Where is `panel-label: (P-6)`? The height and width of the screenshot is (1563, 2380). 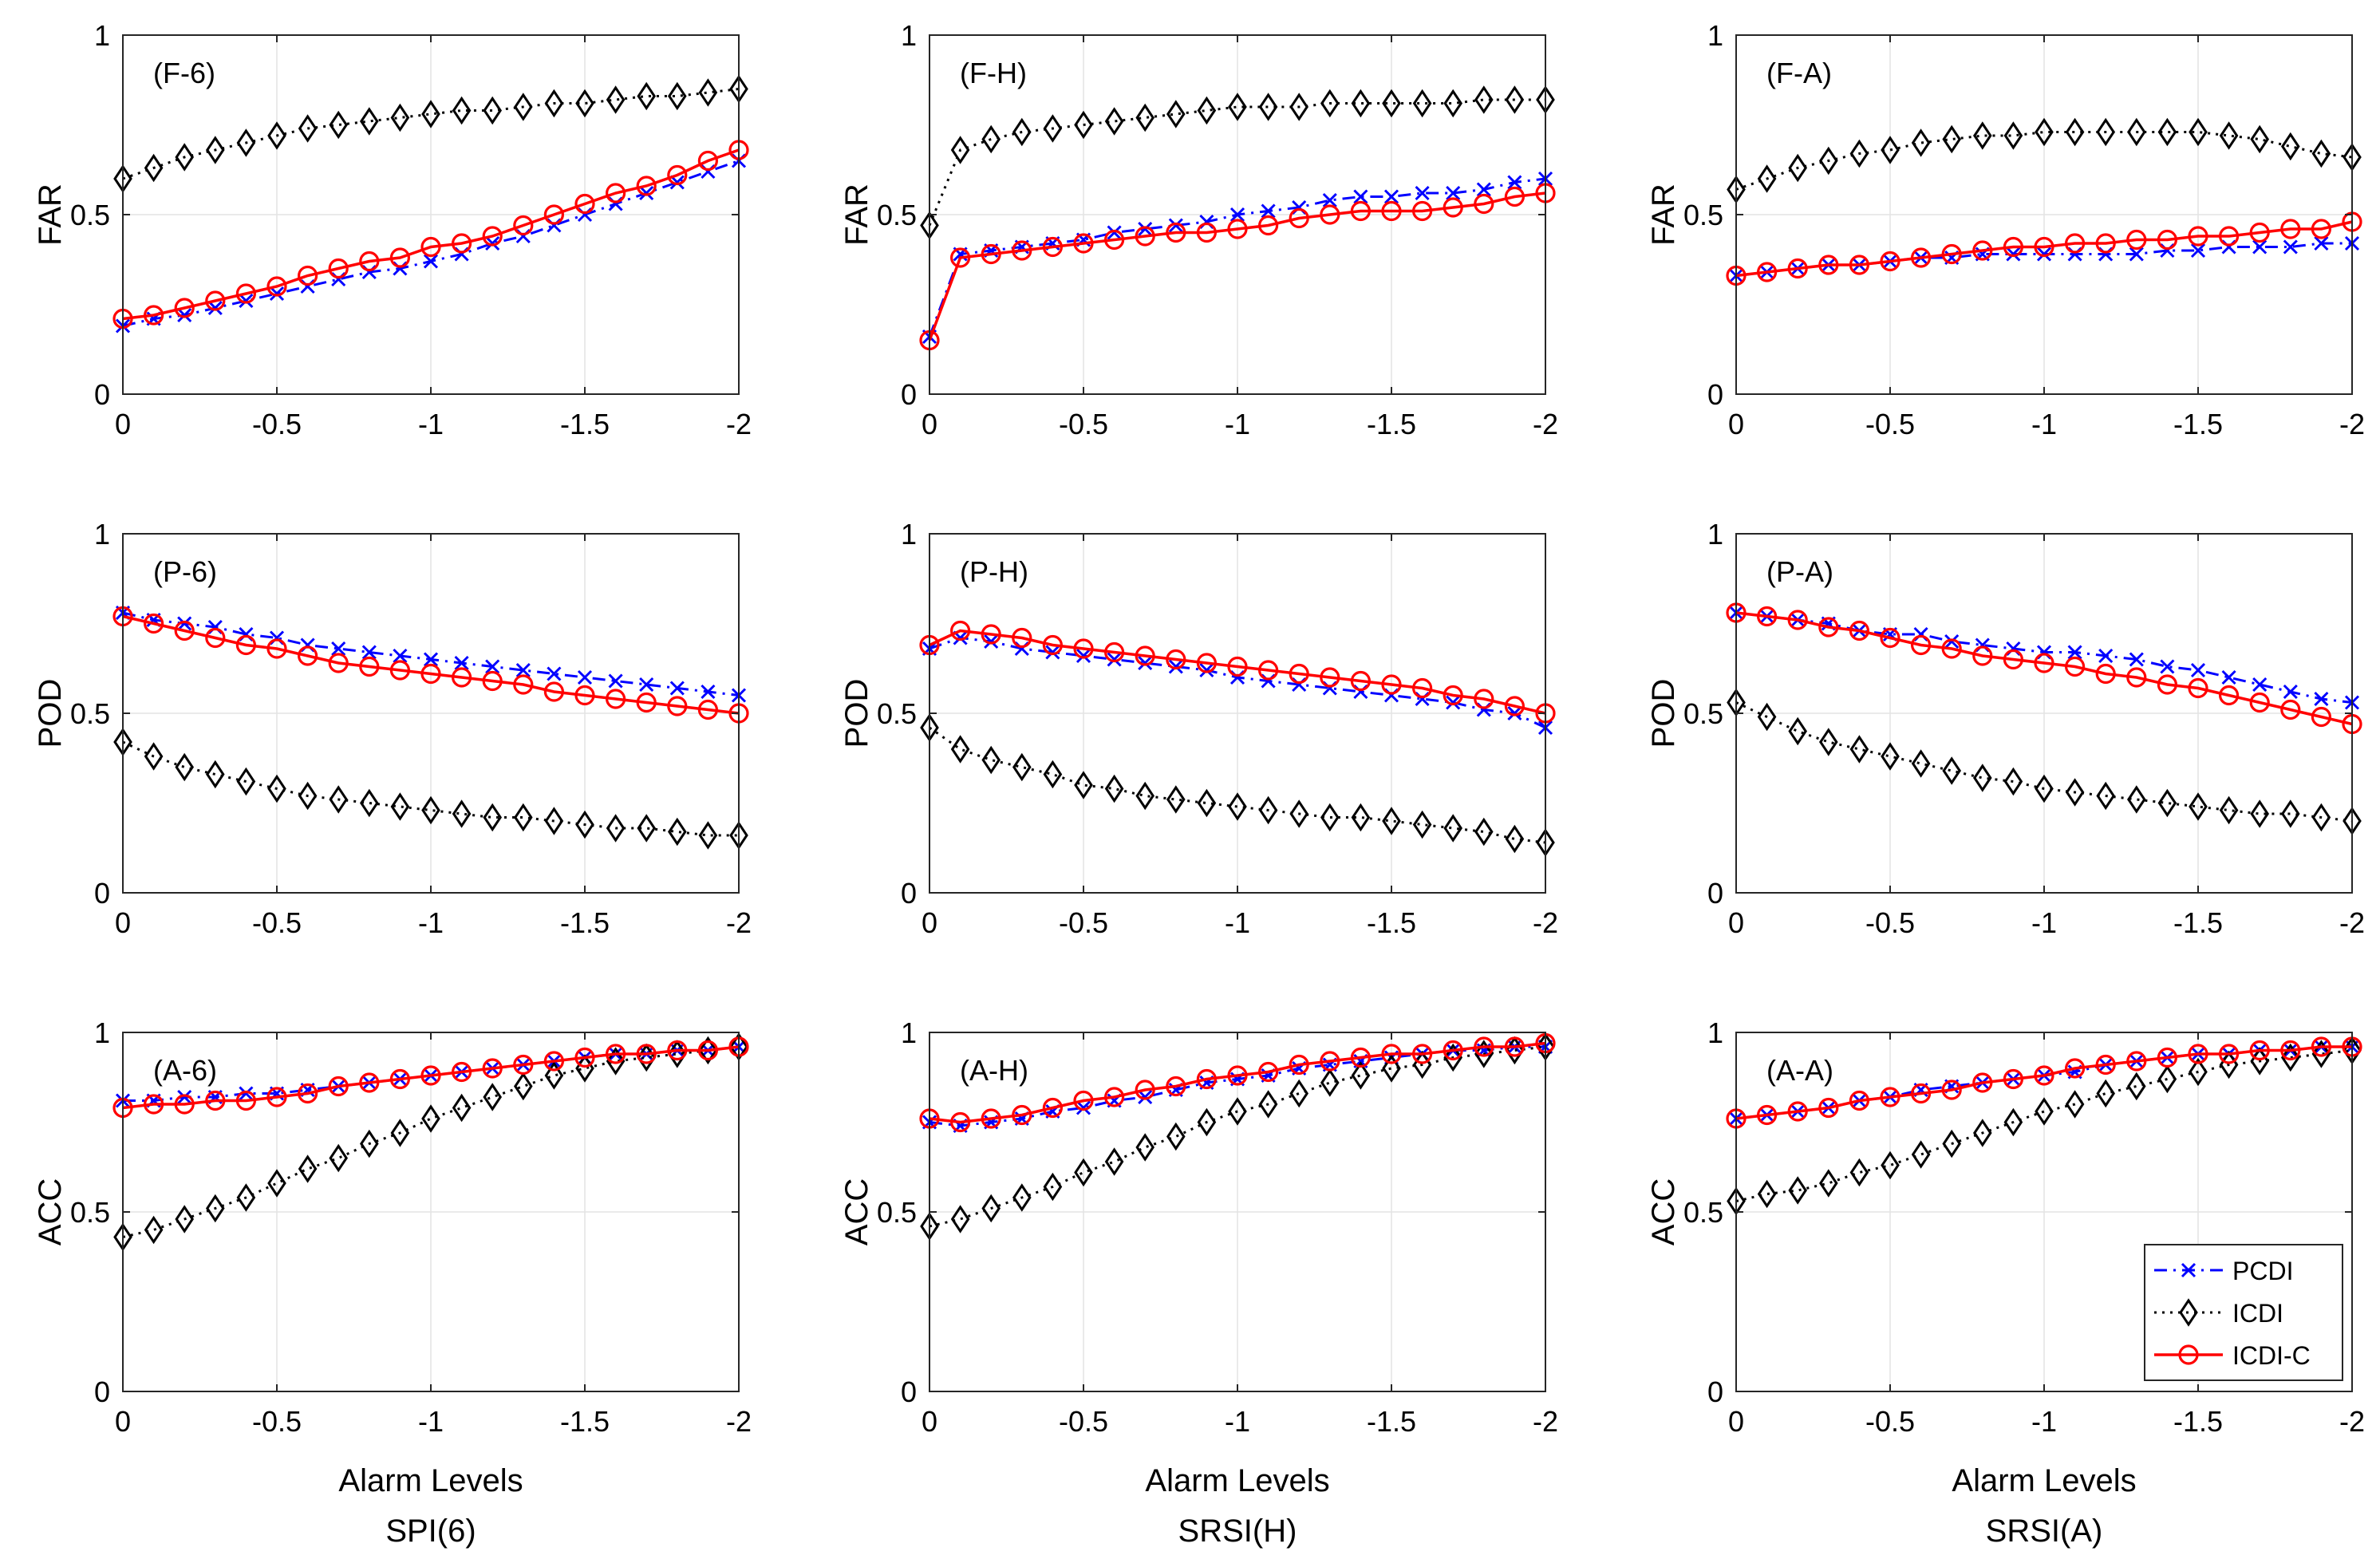 panel-label: (P-6) is located at coordinates (185, 571).